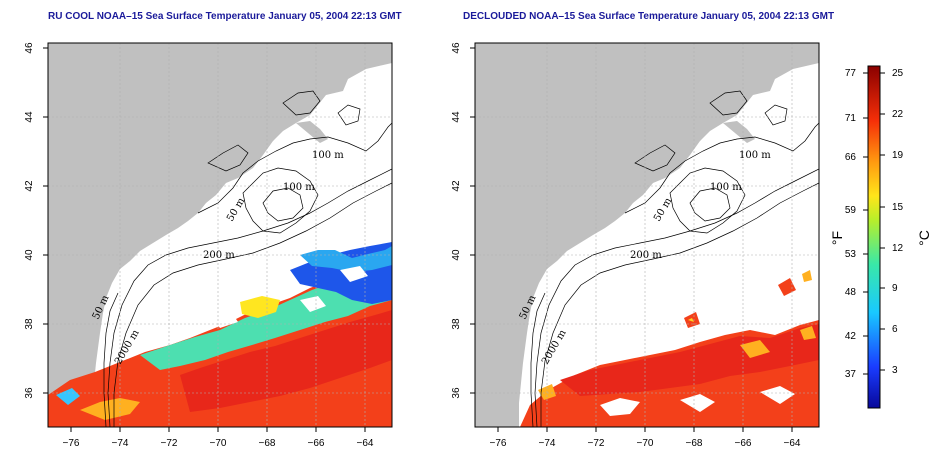  Describe the element at coordinates (218, 429) in the screenshot. I see `left-x-ticks` at that location.